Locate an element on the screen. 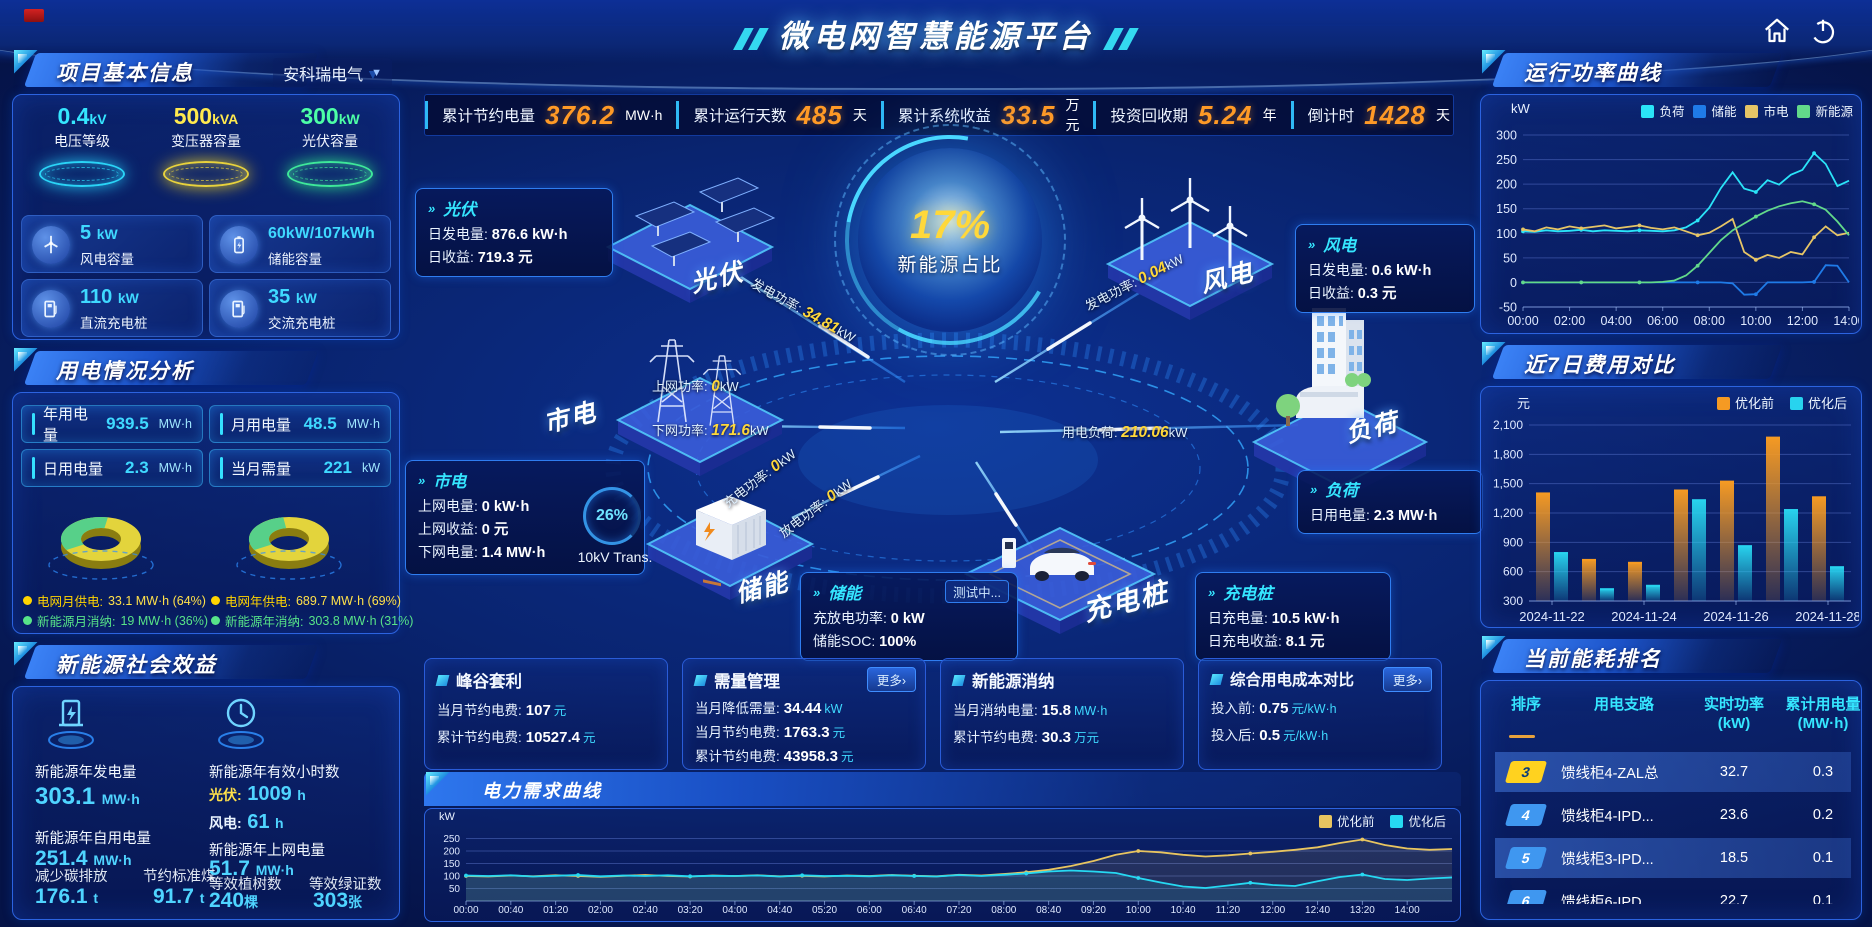  page-title: 微电网智慧能源平台 is located at coordinates (936, 33).